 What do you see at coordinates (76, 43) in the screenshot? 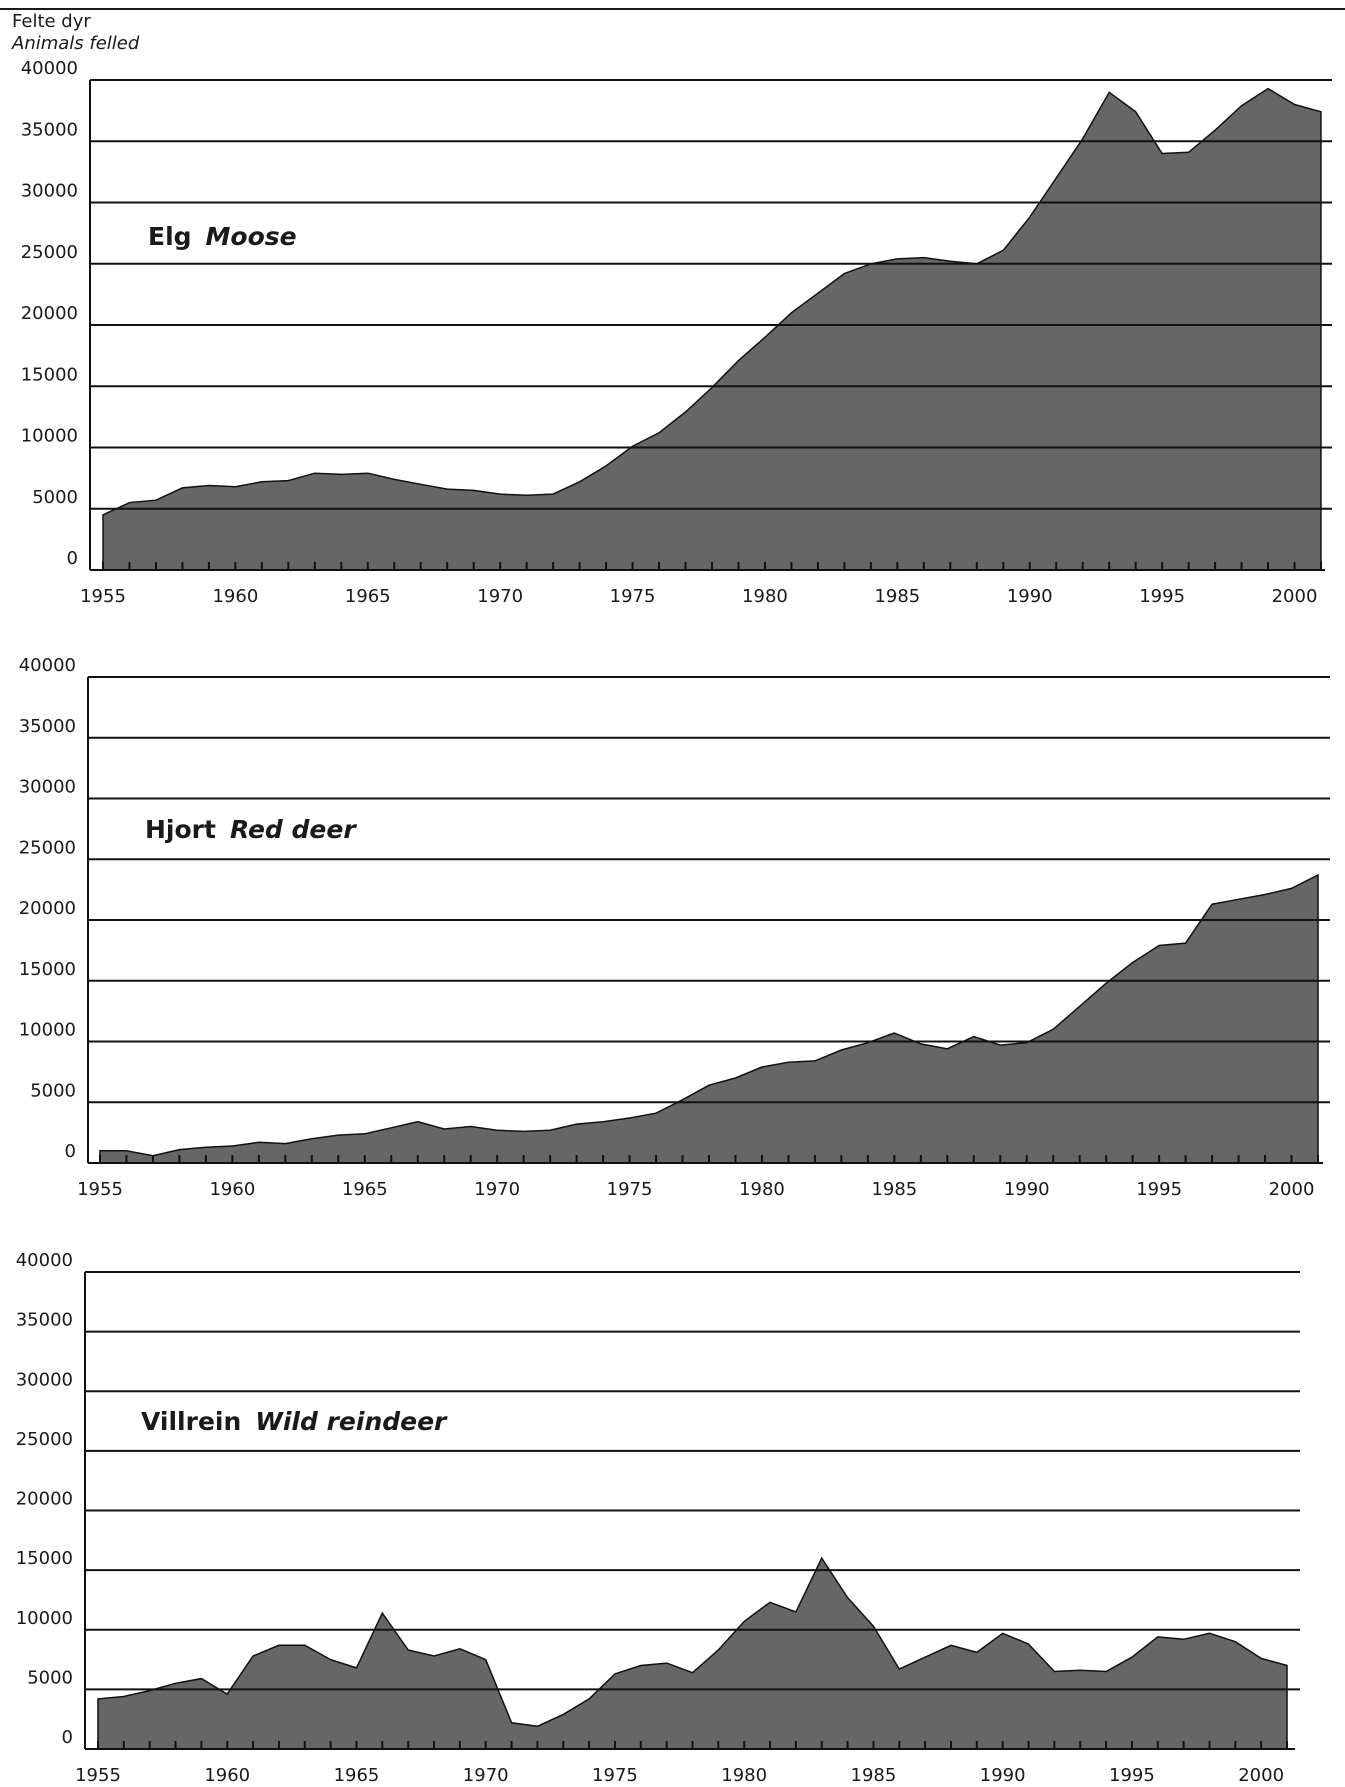
I see `y-axis-title-english: Animals felled` at bounding box center [76, 43].